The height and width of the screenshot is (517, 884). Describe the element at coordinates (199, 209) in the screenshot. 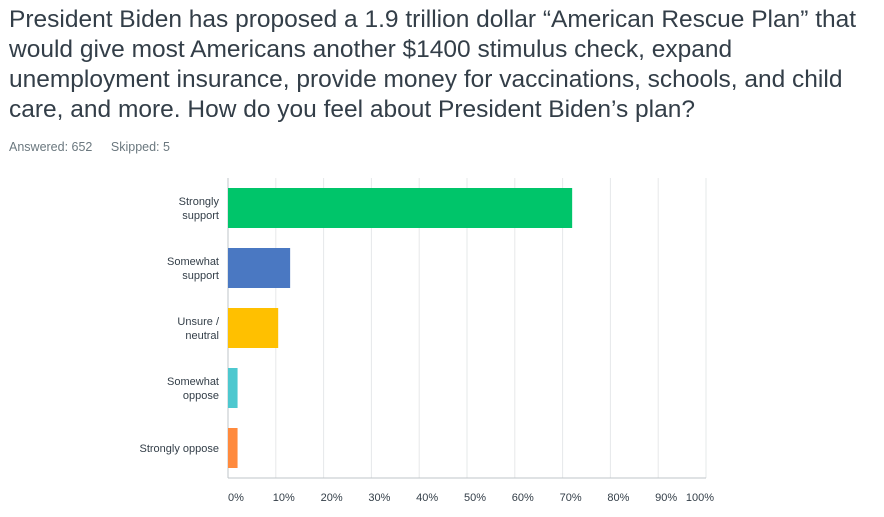

I see `category-label: Strongly support` at that location.